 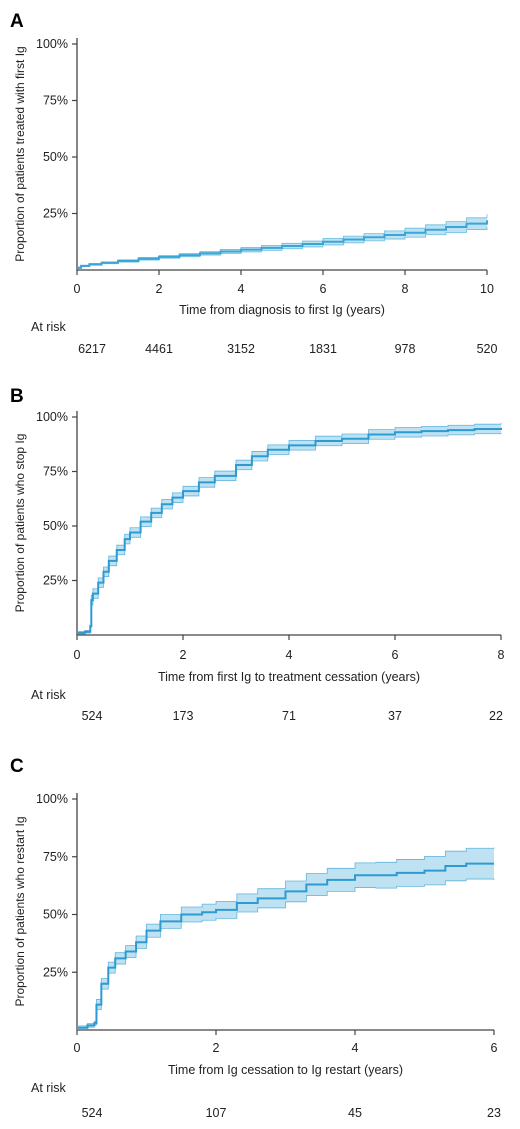 What do you see at coordinates (241, 349) in the screenshot?
I see `at-risk-value: 3152` at bounding box center [241, 349].